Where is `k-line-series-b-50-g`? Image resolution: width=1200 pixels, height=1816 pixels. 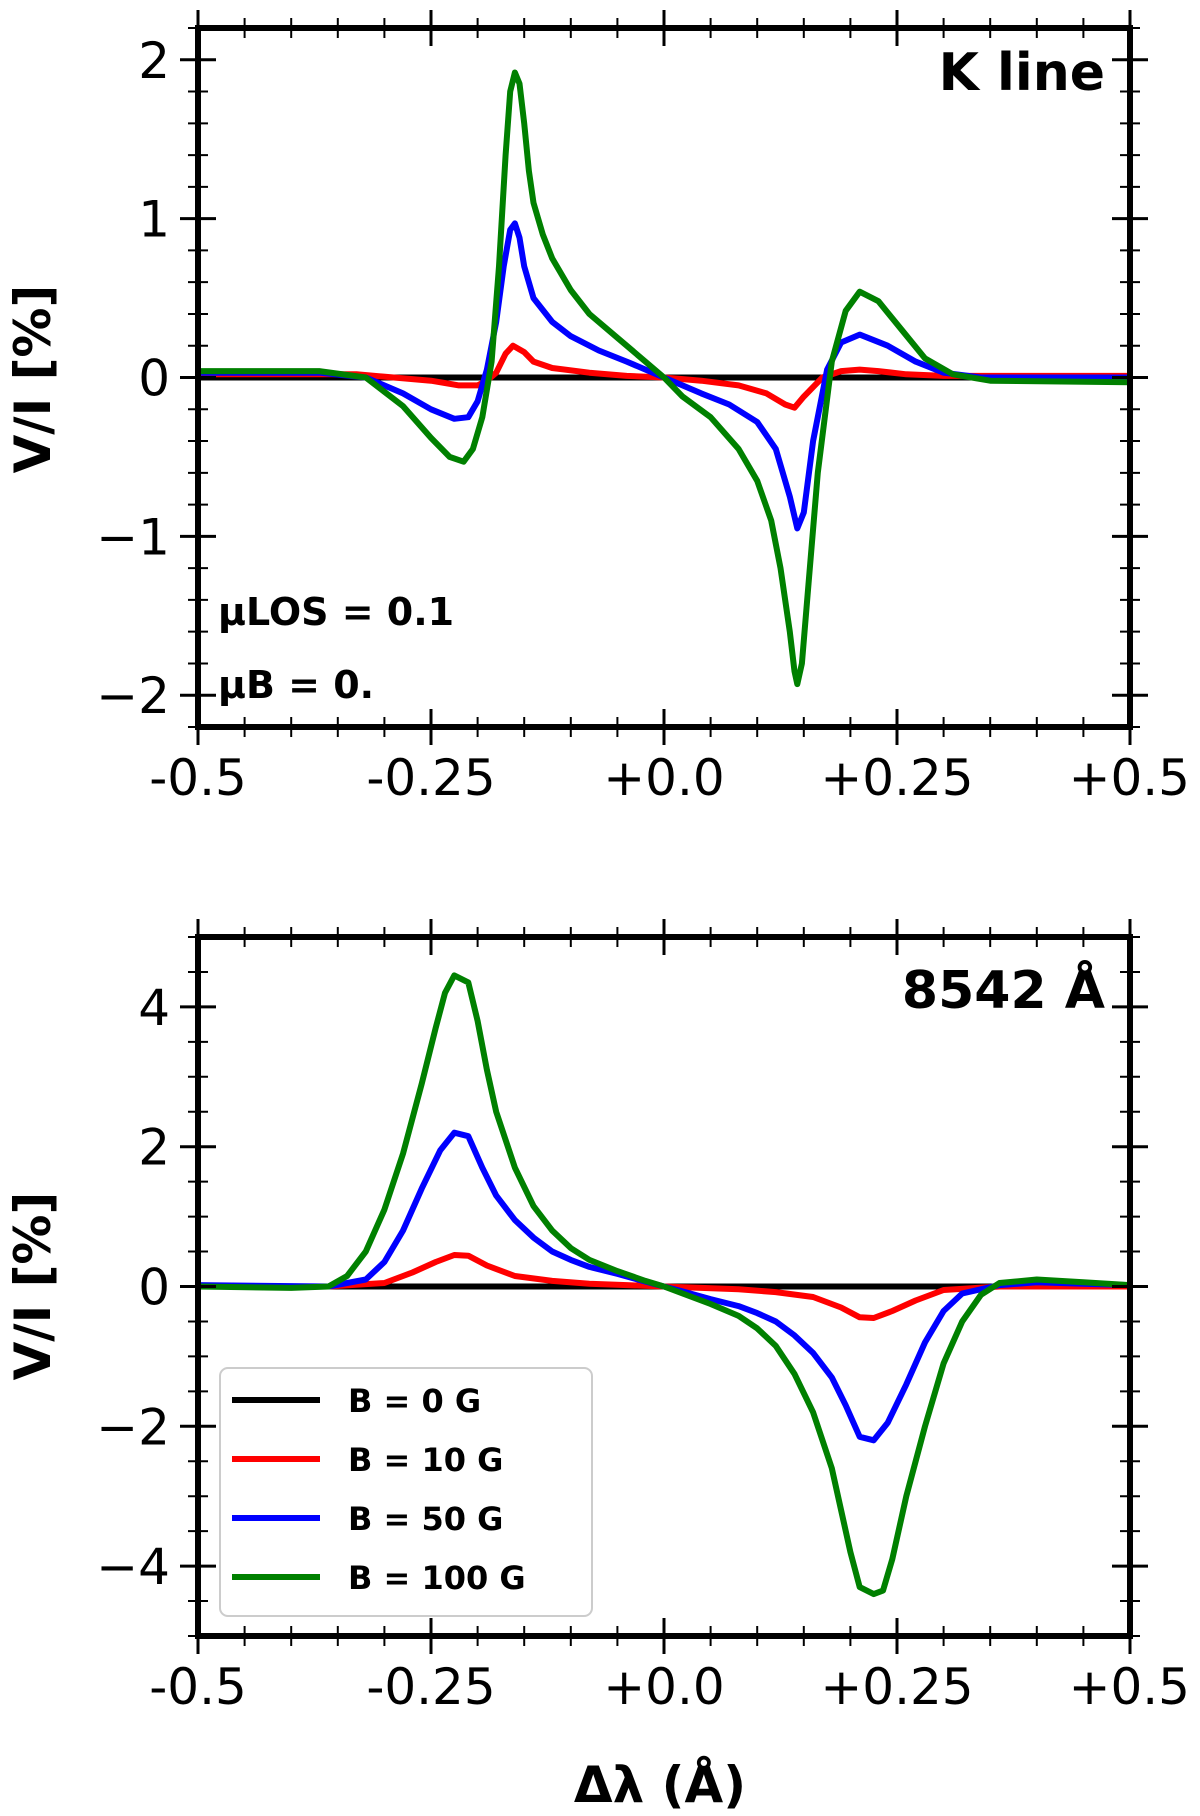 k-line-series-b-50-g is located at coordinates (664, 376).